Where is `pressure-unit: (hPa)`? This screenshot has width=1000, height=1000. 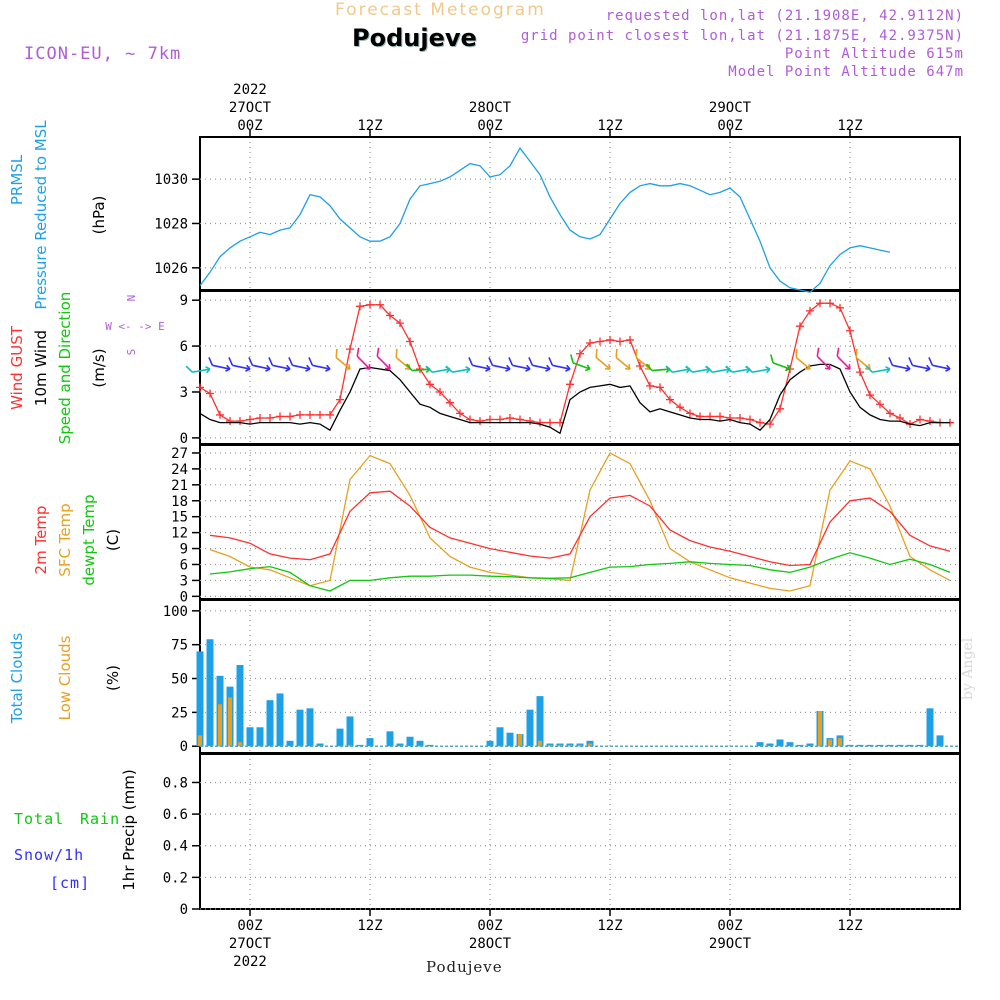
pressure-unit: (hPa) is located at coordinates (99, 215).